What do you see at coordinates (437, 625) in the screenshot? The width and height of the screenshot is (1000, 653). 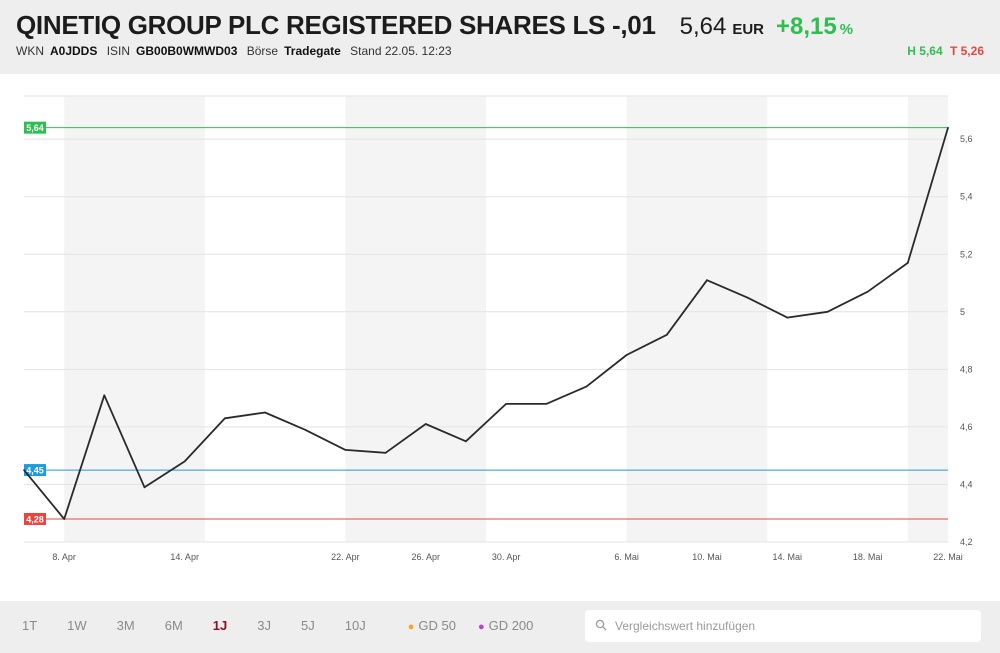 I see `gd50-label: GD 50` at bounding box center [437, 625].